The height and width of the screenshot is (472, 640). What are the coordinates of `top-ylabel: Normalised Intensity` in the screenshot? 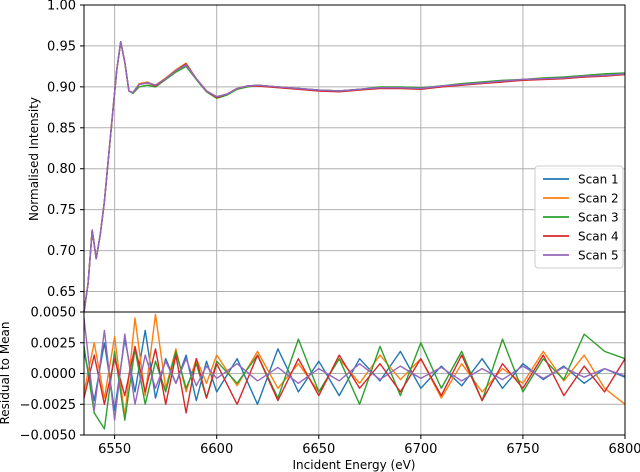 It's located at (34, 159).